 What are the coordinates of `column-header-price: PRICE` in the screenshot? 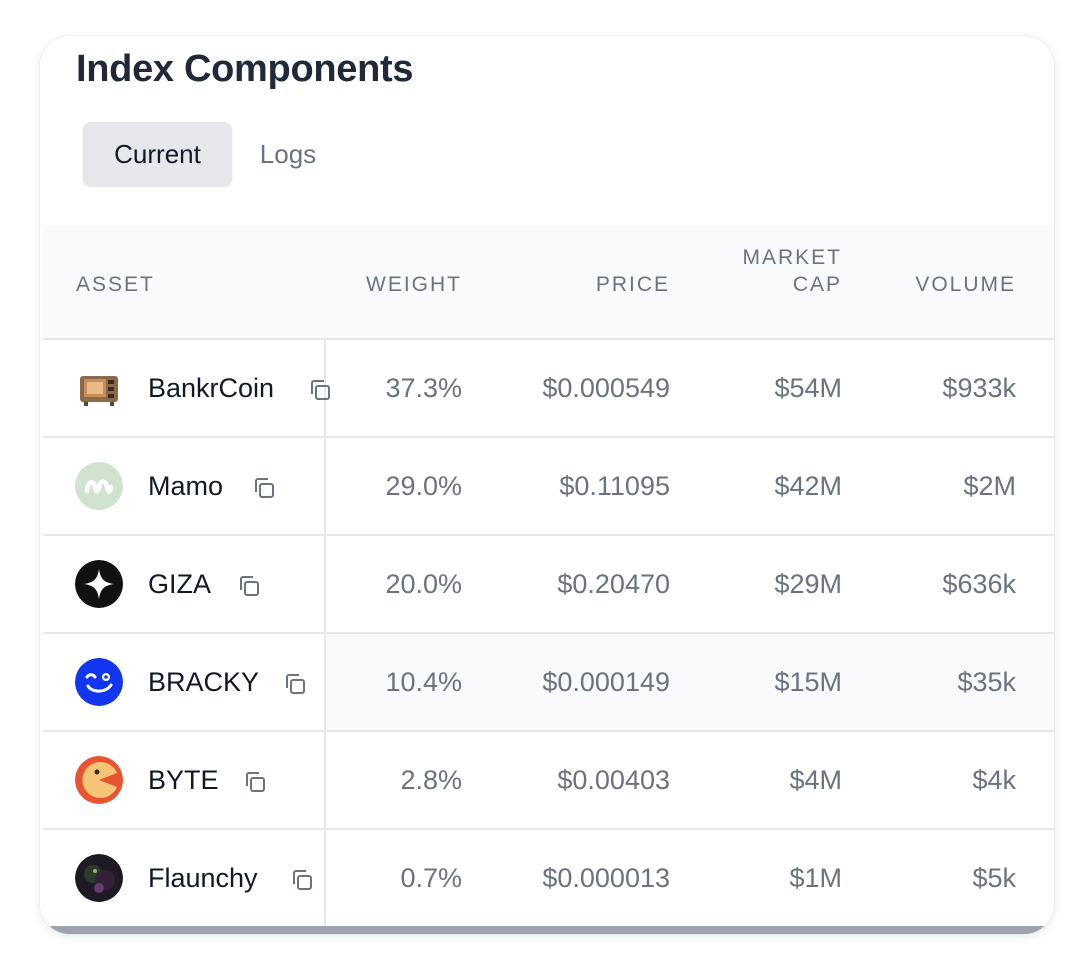 It's located at (632, 284).